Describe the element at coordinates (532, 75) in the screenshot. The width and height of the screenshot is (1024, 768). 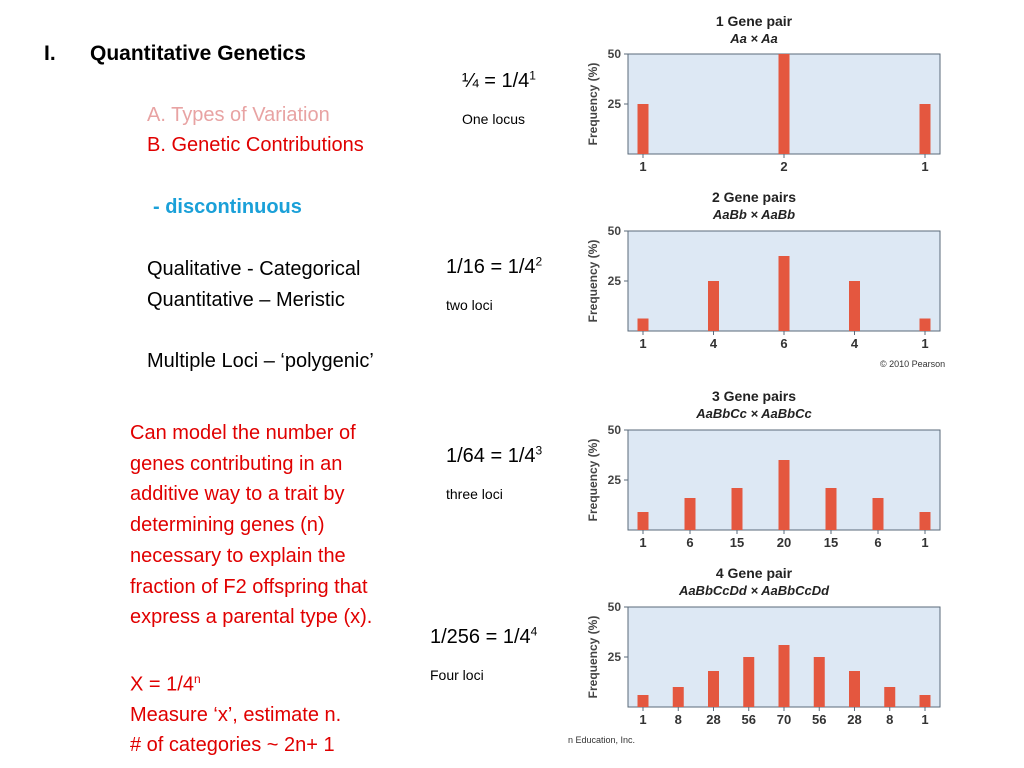
I see `fraction-exponent: 1` at that location.